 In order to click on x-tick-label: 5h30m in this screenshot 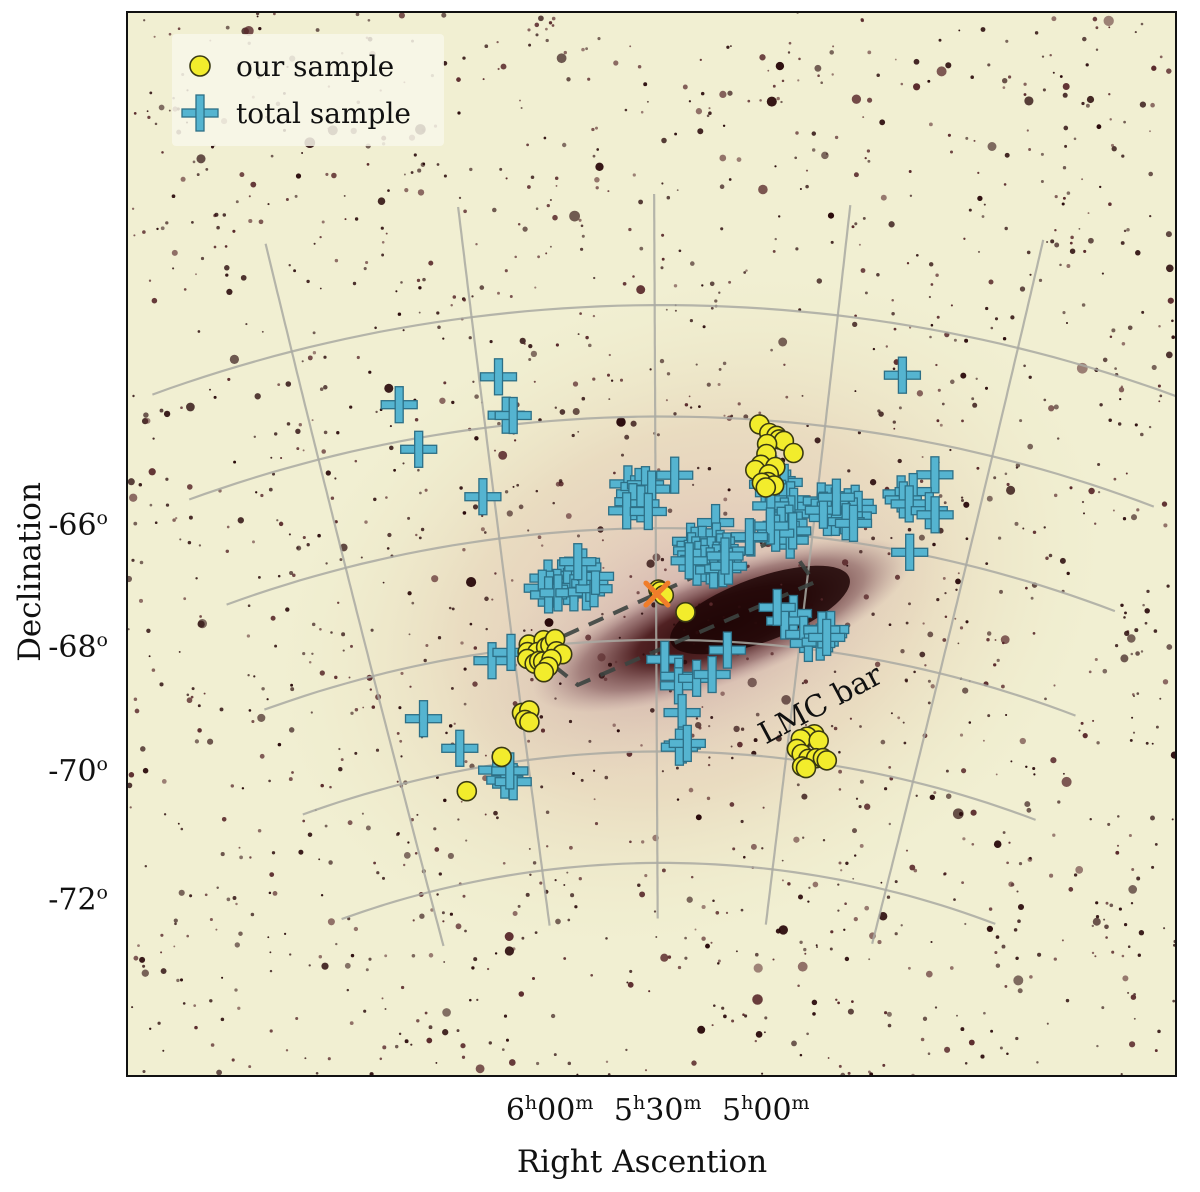, I will do `click(658, 1110)`.